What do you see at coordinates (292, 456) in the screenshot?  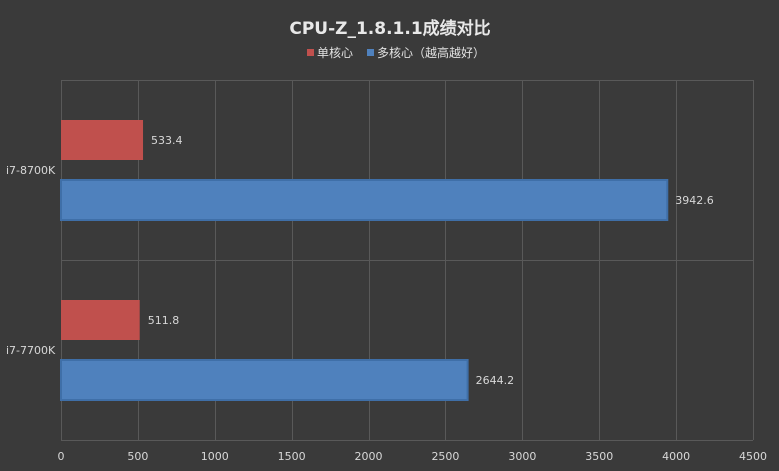 I see `x-tick-label: 1500` at bounding box center [292, 456].